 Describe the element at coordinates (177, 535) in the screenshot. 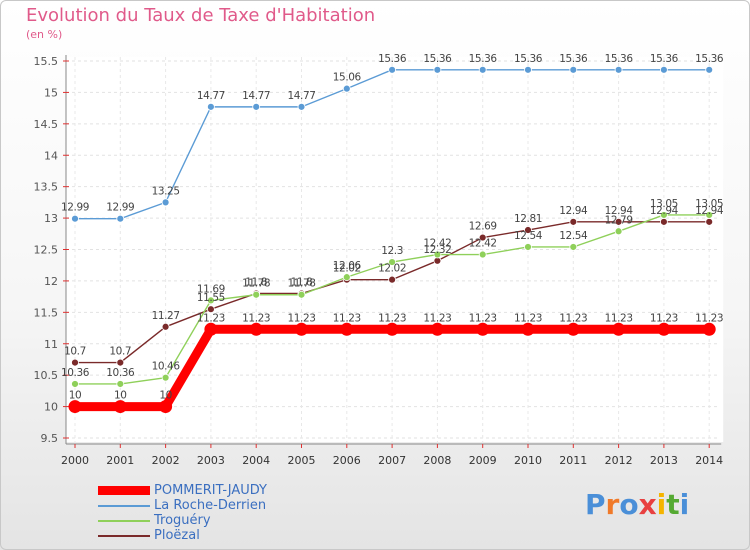

I see `legend-label: Ploëzal` at that location.